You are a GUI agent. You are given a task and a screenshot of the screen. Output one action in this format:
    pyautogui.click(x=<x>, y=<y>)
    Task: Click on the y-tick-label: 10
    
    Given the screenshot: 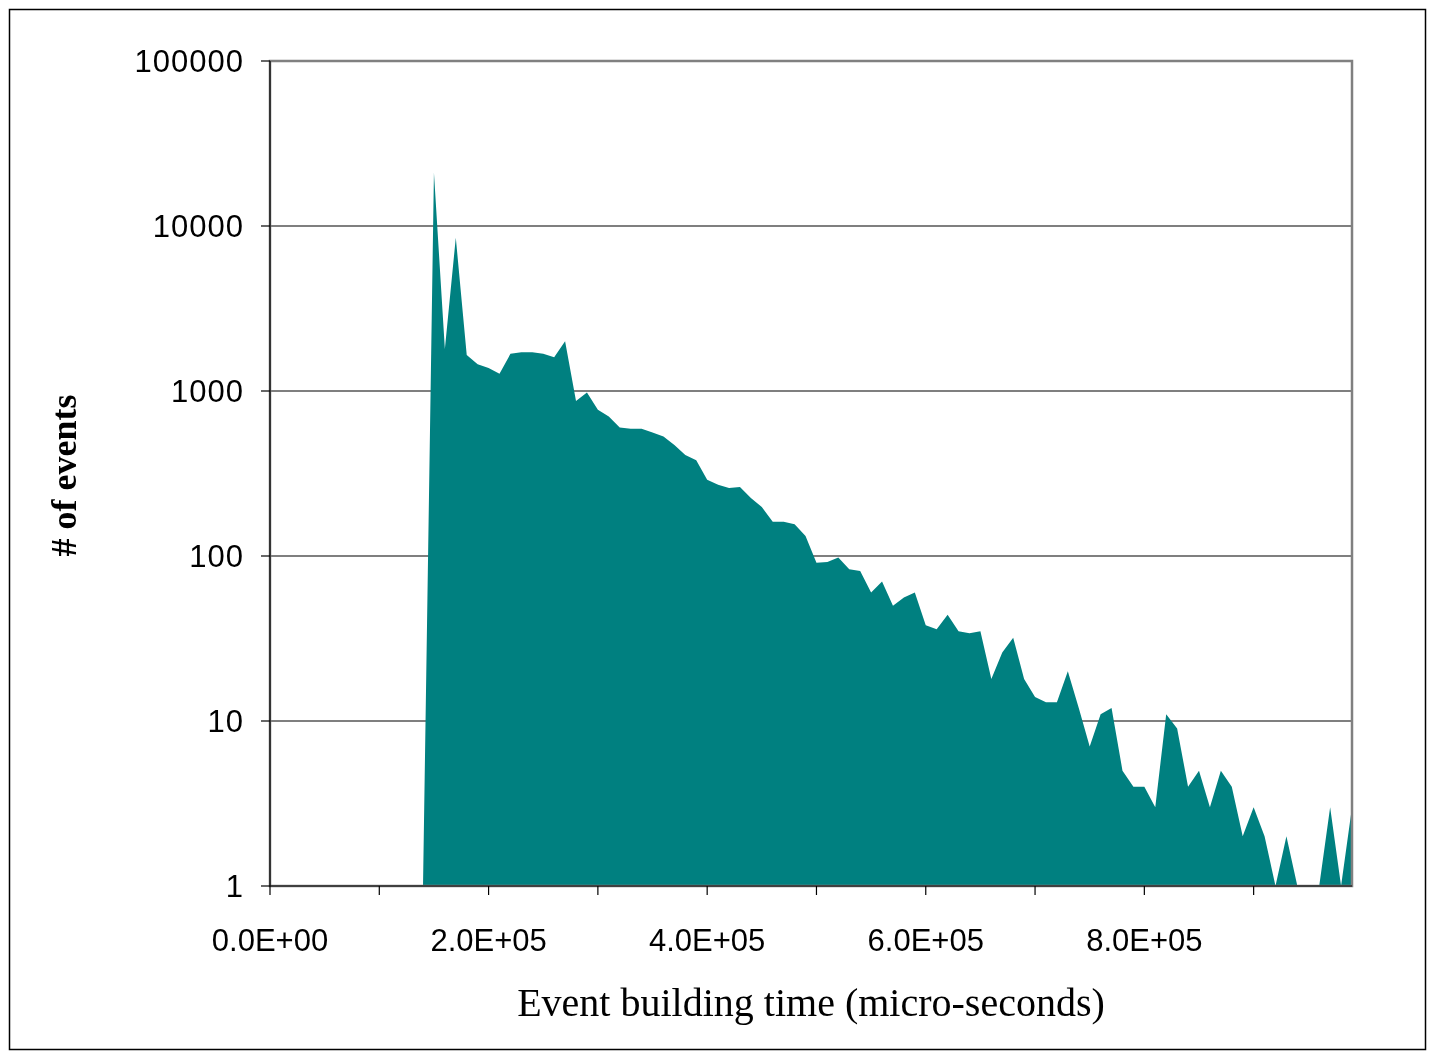 What is the action you would take?
    pyautogui.click(x=225, y=721)
    